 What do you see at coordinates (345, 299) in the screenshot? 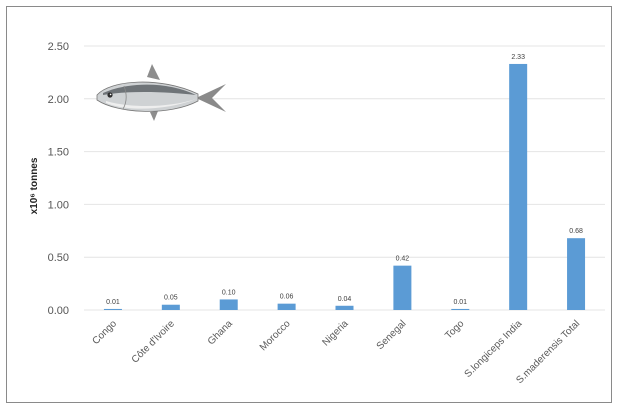
I see `data-label: 0.04` at bounding box center [345, 299].